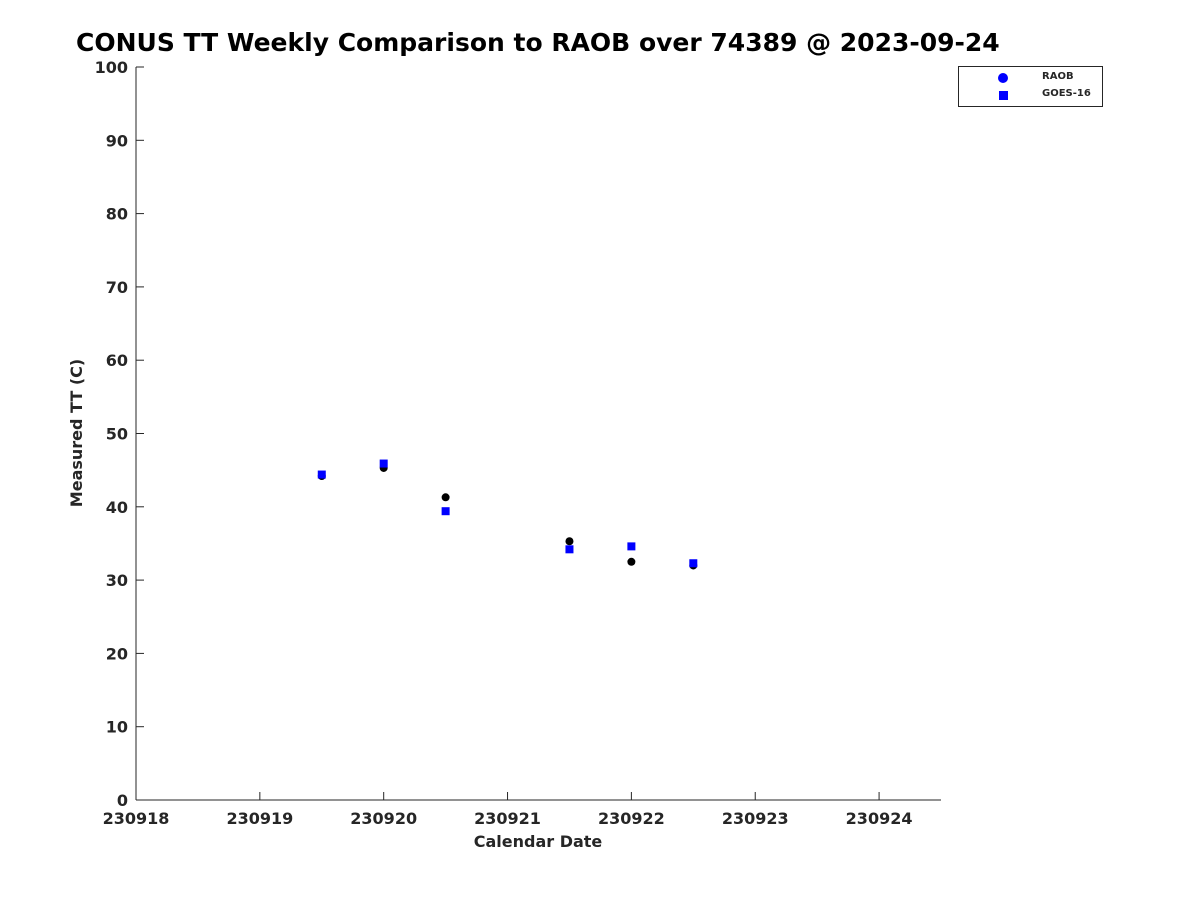 Image resolution: width=1200 pixels, height=900 pixels. I want to click on legend-item-goes16: GOES-16, so click(1030, 95).